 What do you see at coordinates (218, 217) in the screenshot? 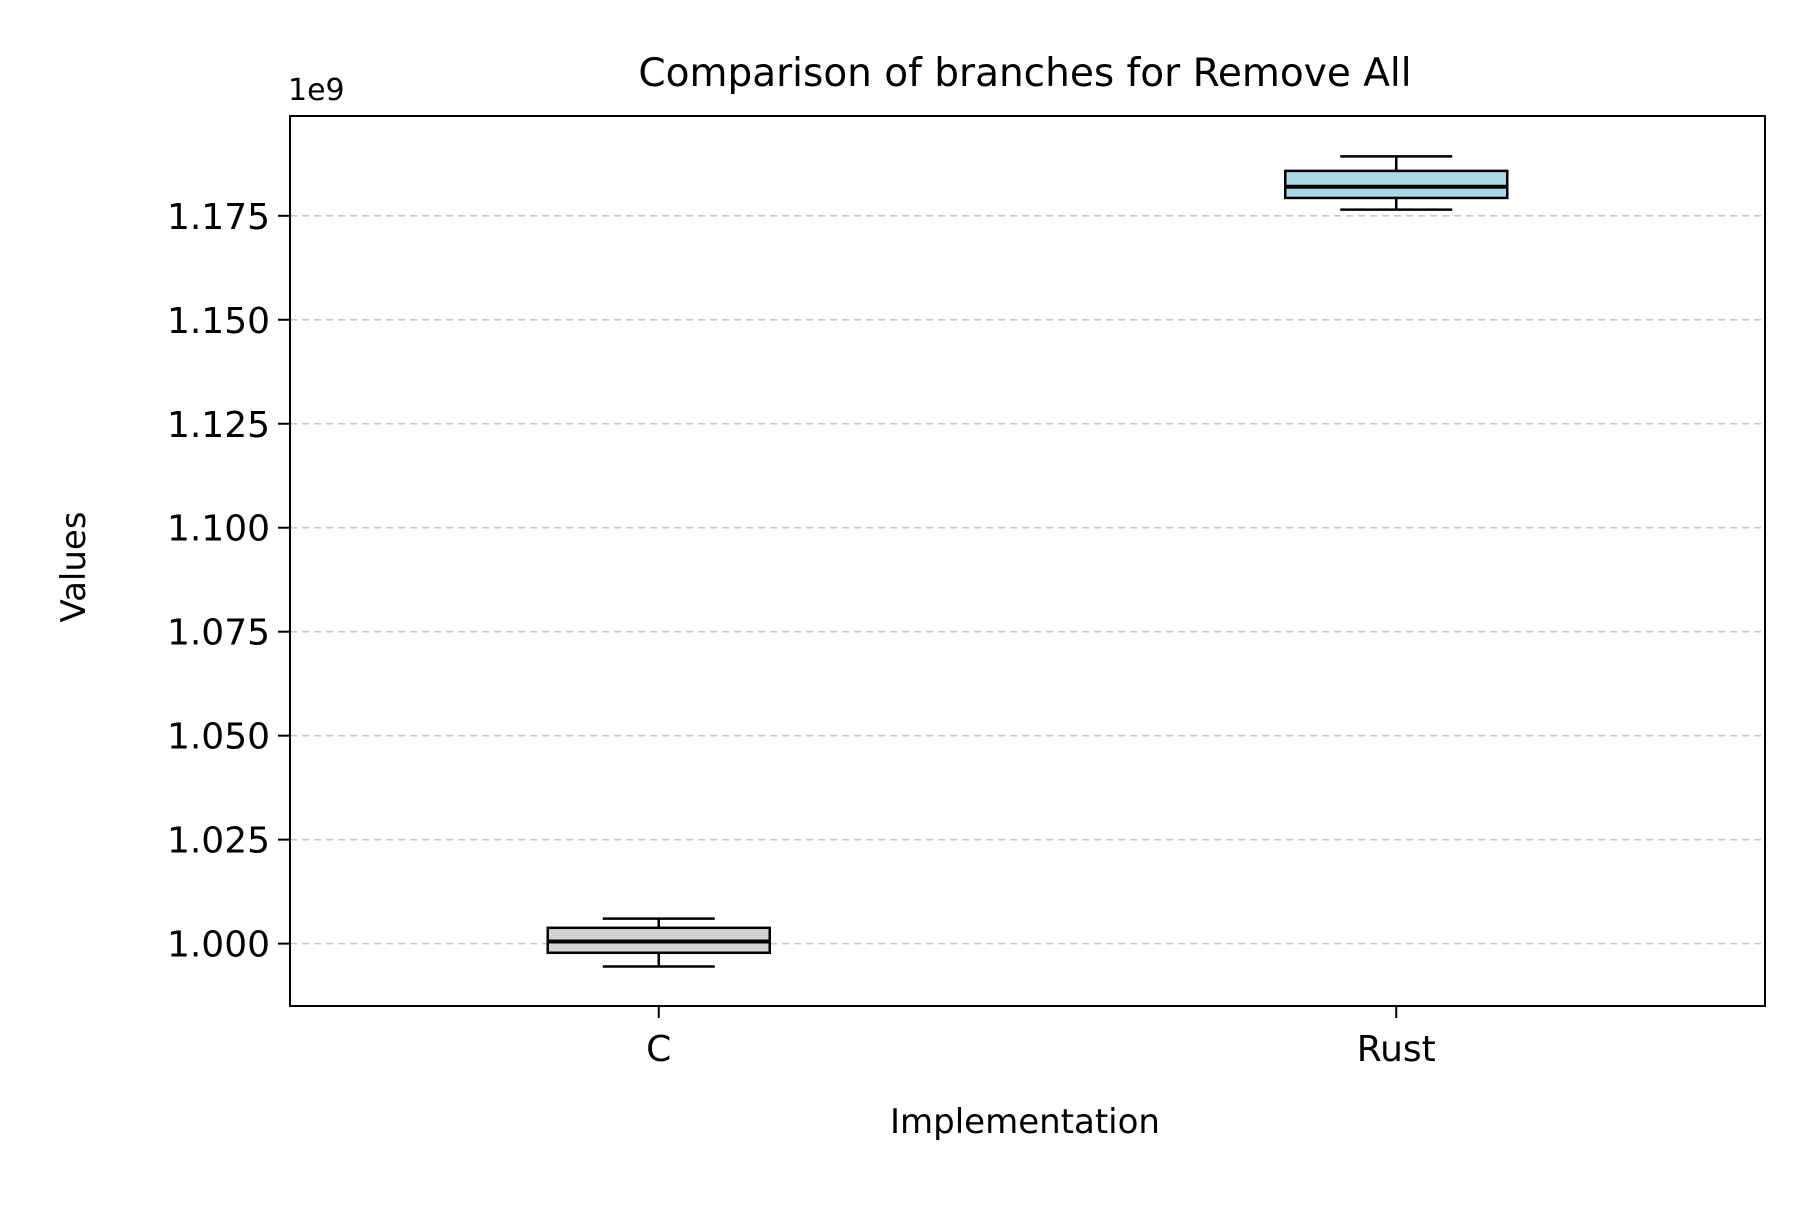
I see `y-tick-label: 1.175` at bounding box center [218, 217].